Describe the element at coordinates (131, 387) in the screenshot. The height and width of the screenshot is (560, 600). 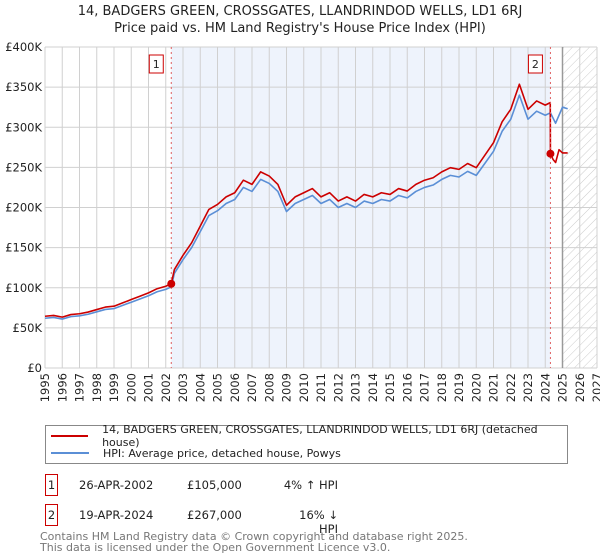
I see `x-tick-label: 2000` at that location.